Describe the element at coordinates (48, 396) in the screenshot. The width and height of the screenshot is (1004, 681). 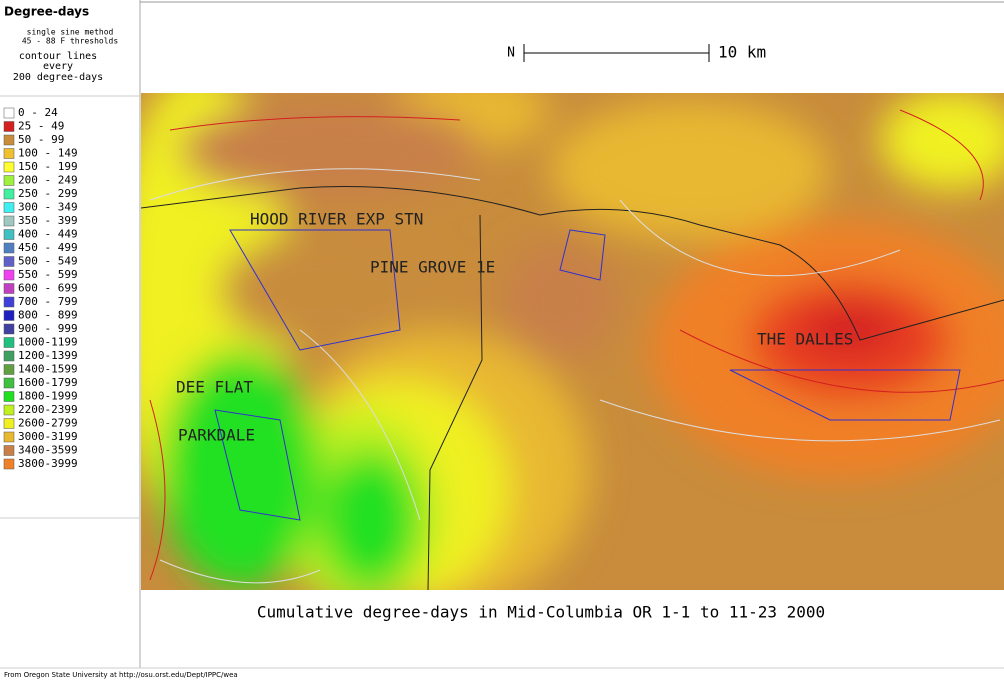
I see `legend-label: 1800-1999` at that location.